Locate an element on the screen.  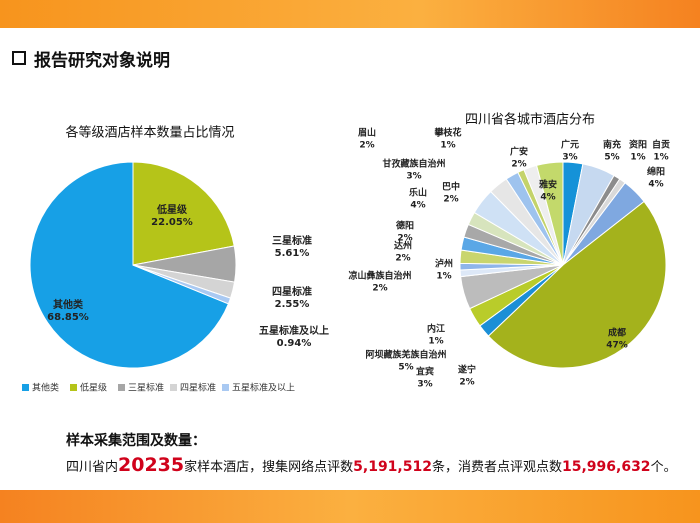
slice-label: 内江 is located at coordinates (436, 329).